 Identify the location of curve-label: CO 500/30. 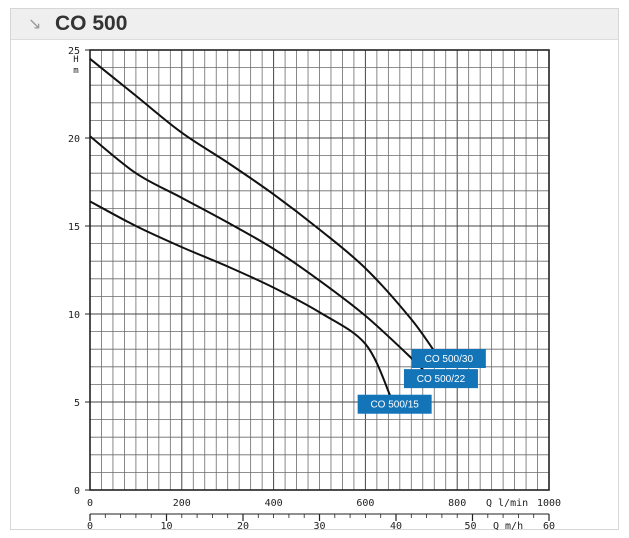
(449, 359).